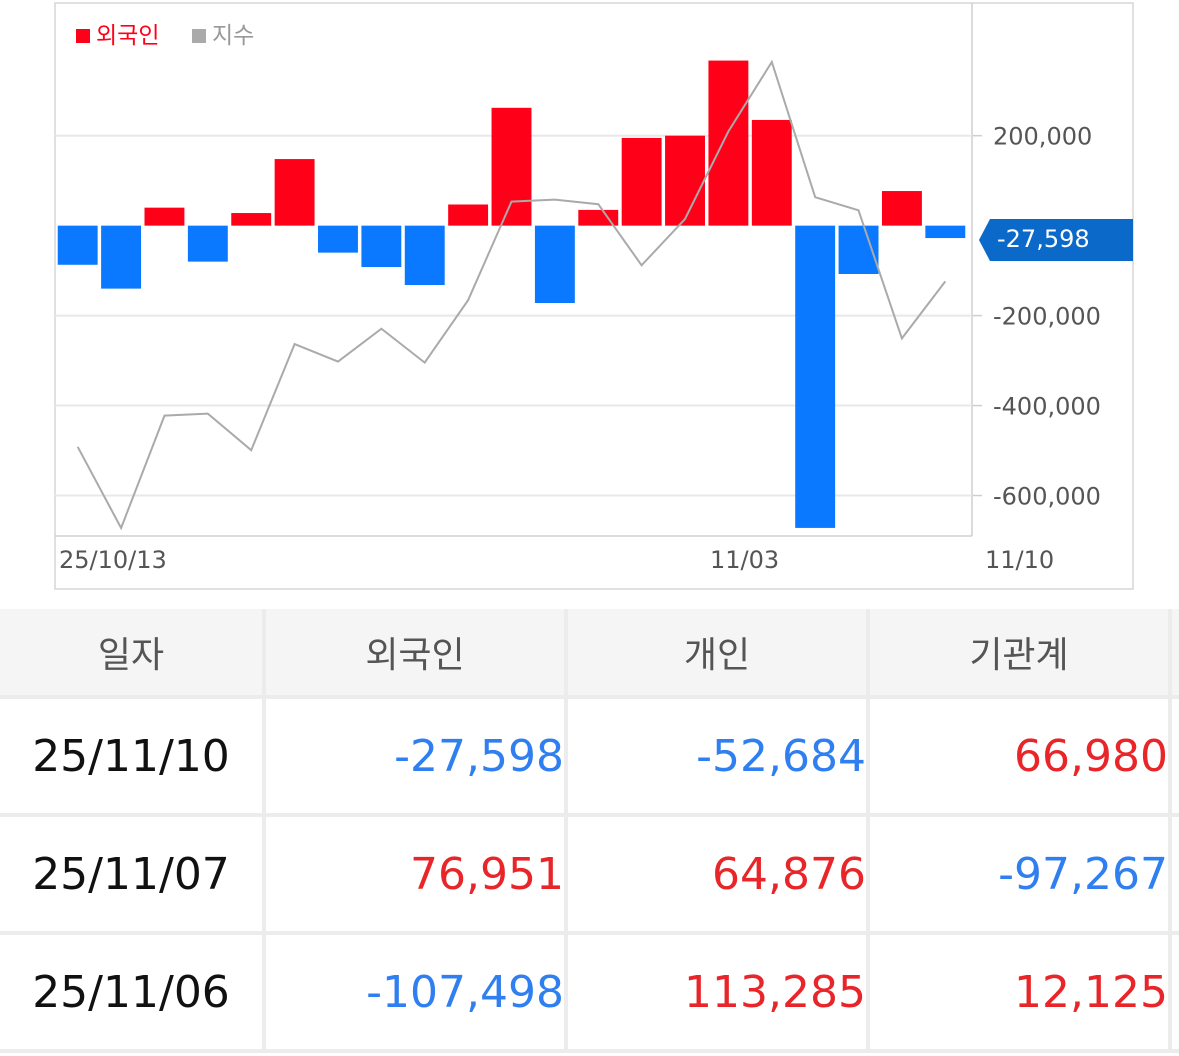  I want to click on legend: 외국인 지수, so click(165, 36).